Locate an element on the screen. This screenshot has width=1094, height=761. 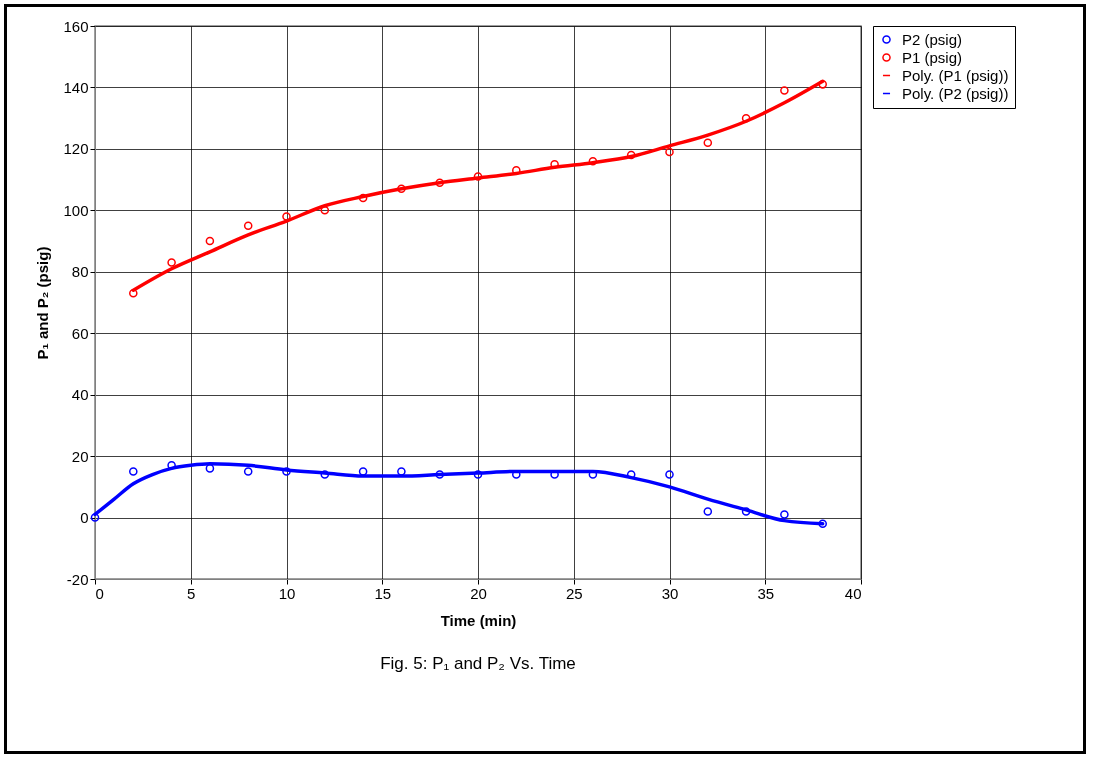
legend-label: P1 (psig) is located at coordinates (932, 57).